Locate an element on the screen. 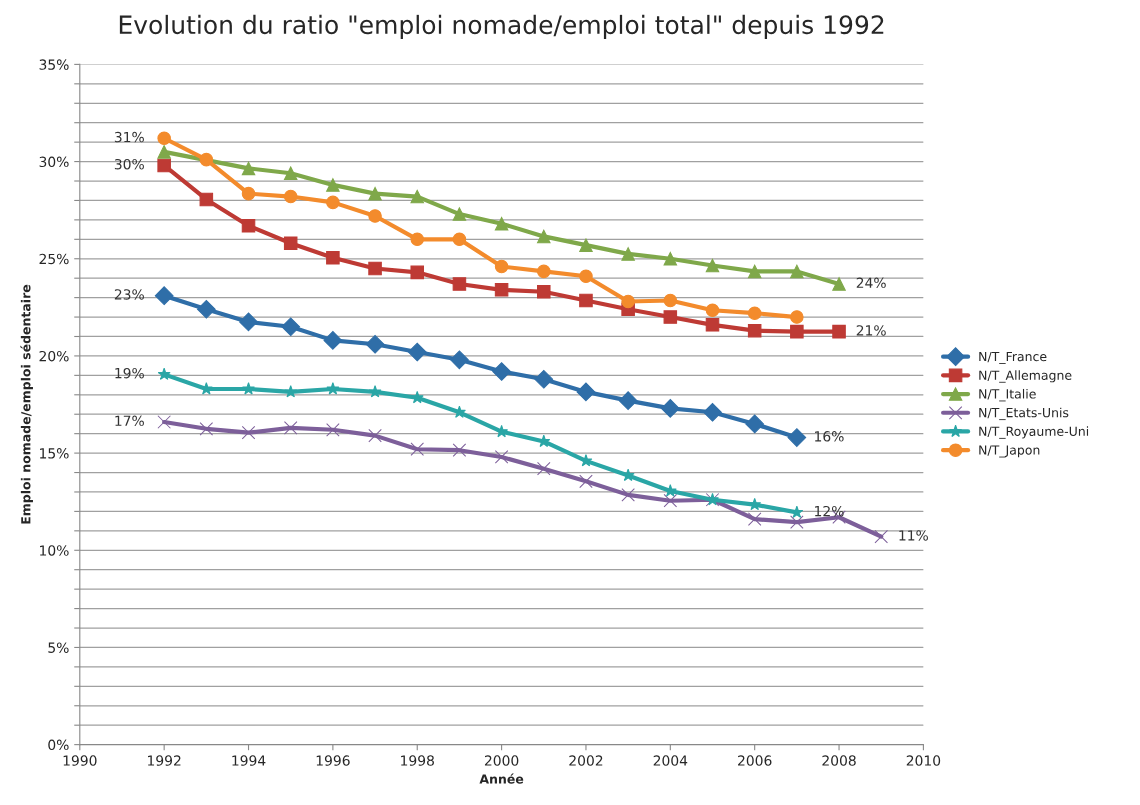  legend-label: N/T_Allemagne is located at coordinates (1025, 376).